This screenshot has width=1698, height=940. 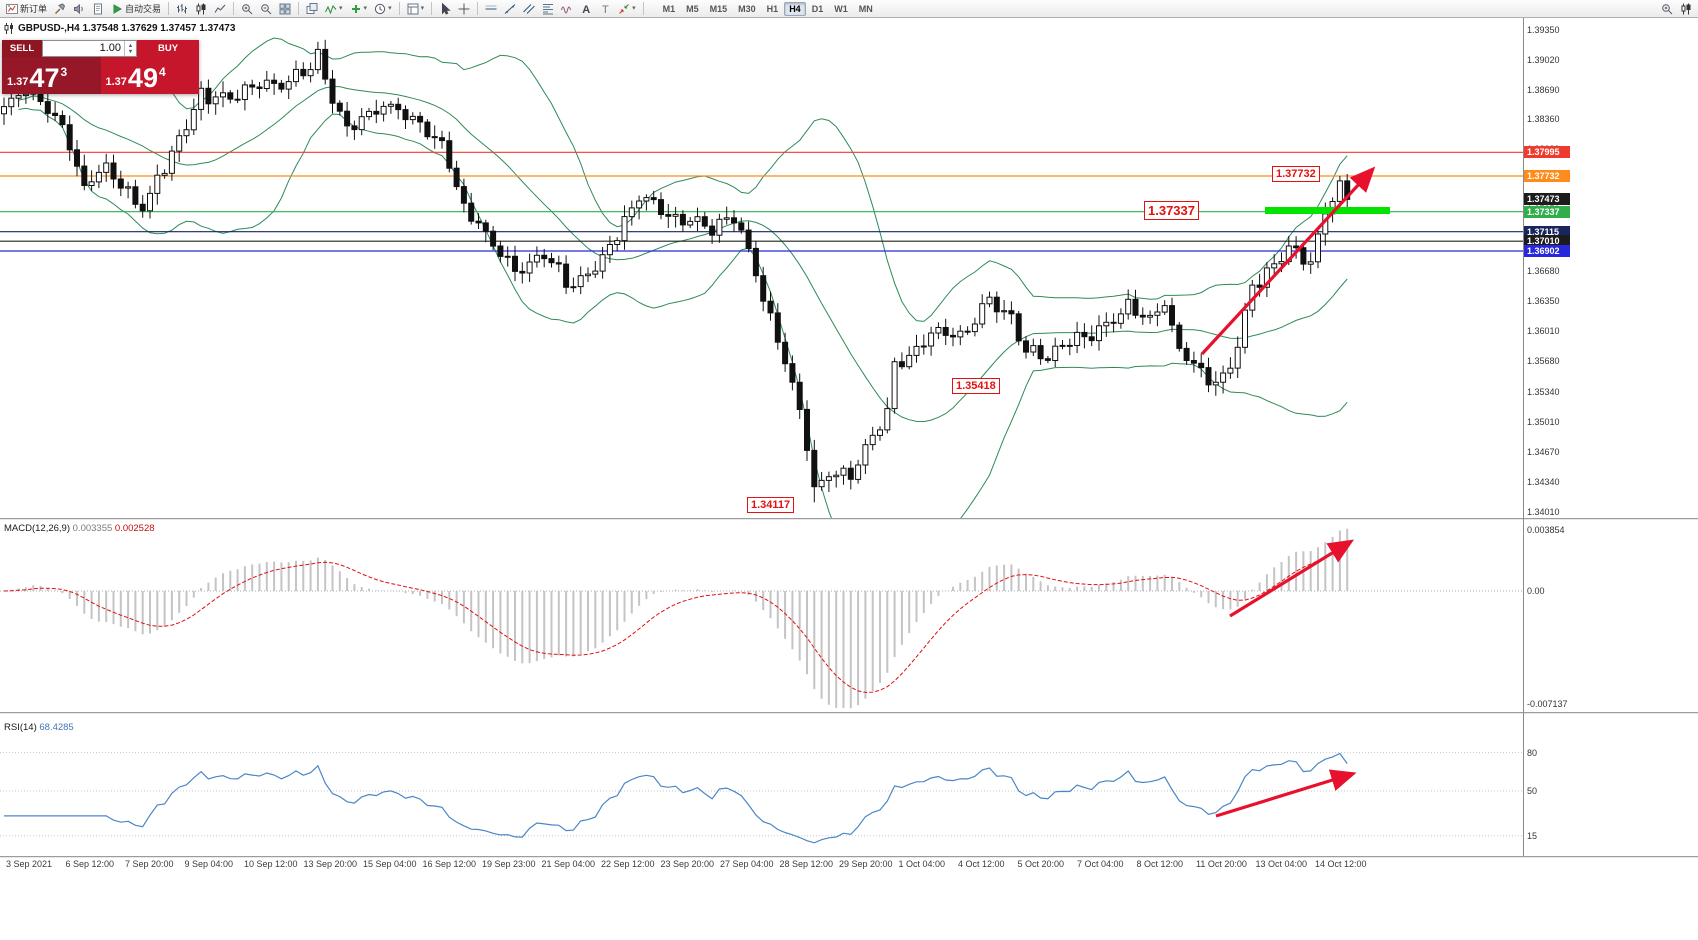 What do you see at coordinates (1543, 178) in the screenshot?
I see `price-tick: 1.37700` at bounding box center [1543, 178].